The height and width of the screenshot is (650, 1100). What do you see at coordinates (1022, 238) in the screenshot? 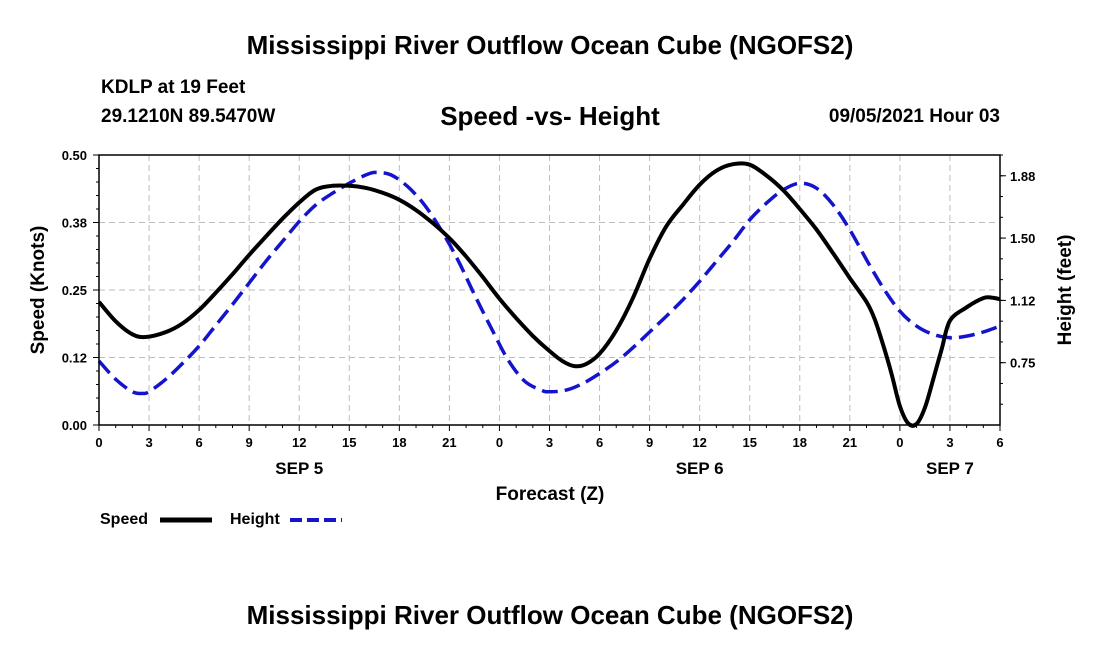
I see `y-right-tick-label: 1.50` at bounding box center [1022, 238].